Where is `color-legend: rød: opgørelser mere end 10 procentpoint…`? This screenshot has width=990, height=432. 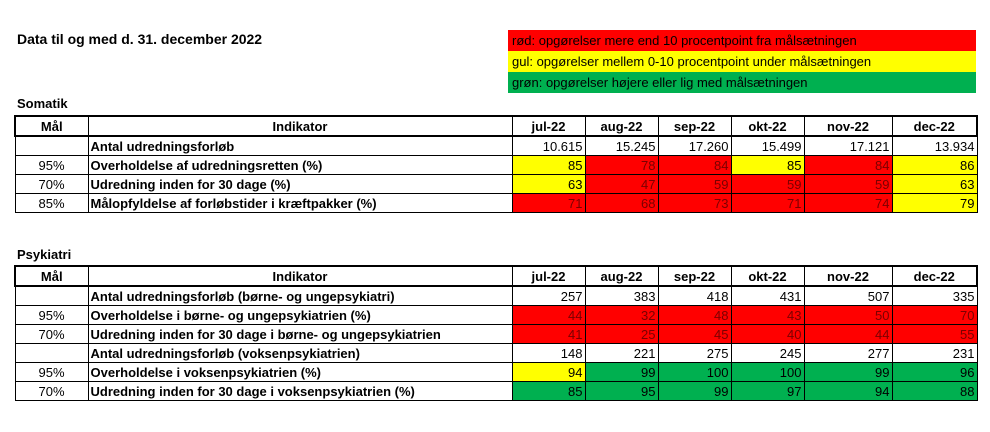 color-legend: rød: opgørelser mere end 10 procentpoint… is located at coordinates (742, 61).